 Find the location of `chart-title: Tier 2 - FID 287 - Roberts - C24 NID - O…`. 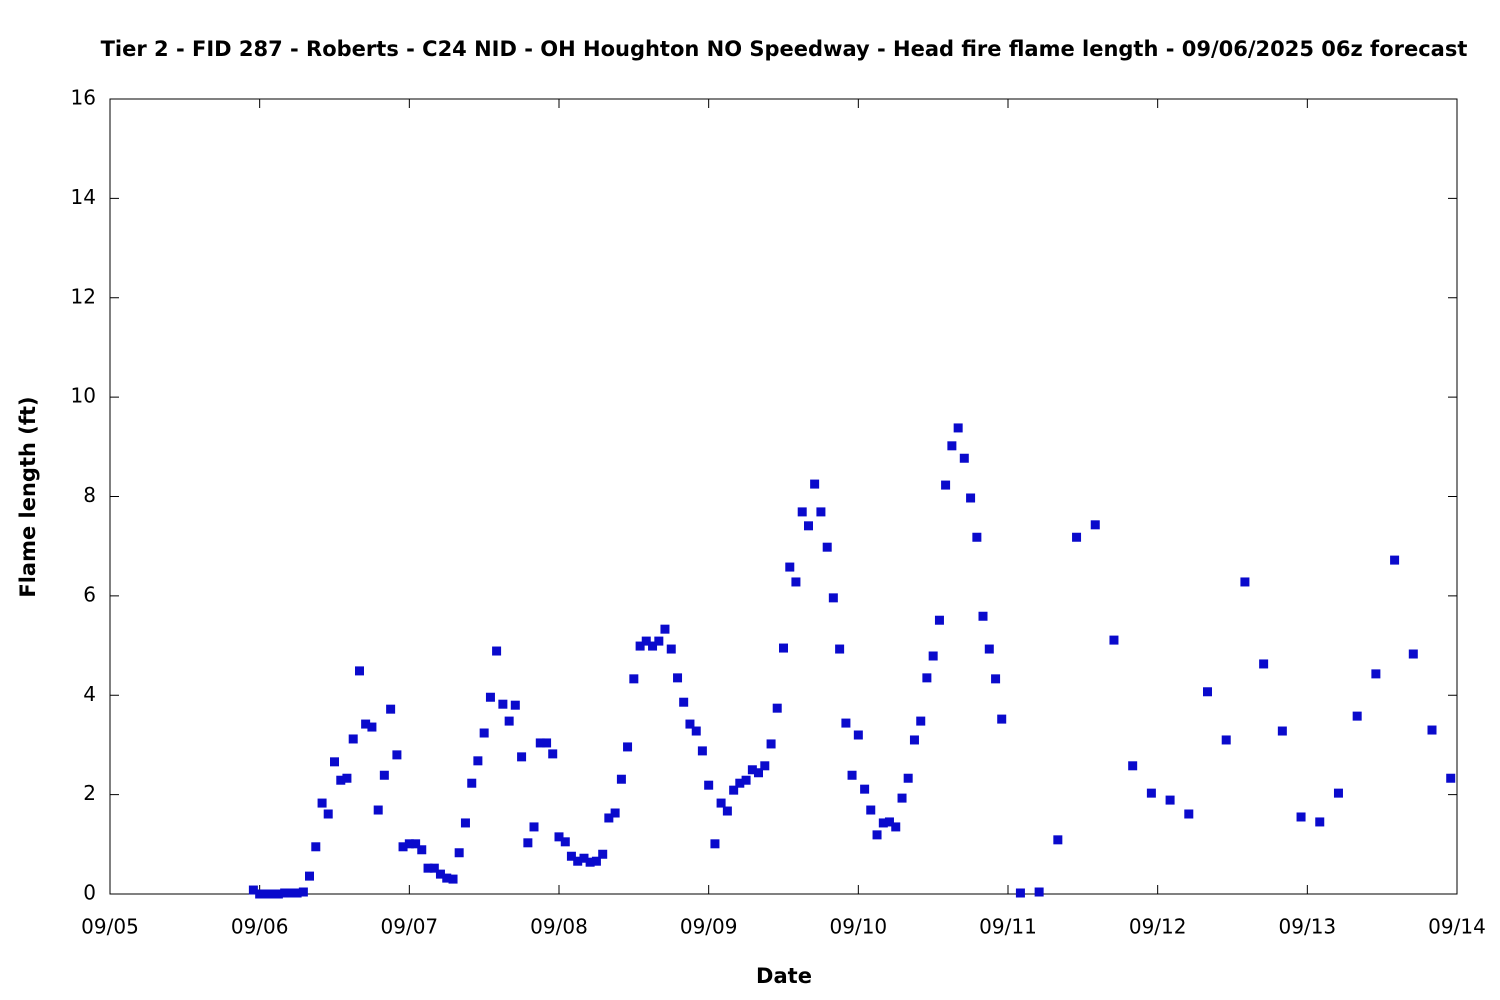

chart-title: Tier 2 - FID 287 - Roberts - C24 NID - O… is located at coordinates (784, 49).